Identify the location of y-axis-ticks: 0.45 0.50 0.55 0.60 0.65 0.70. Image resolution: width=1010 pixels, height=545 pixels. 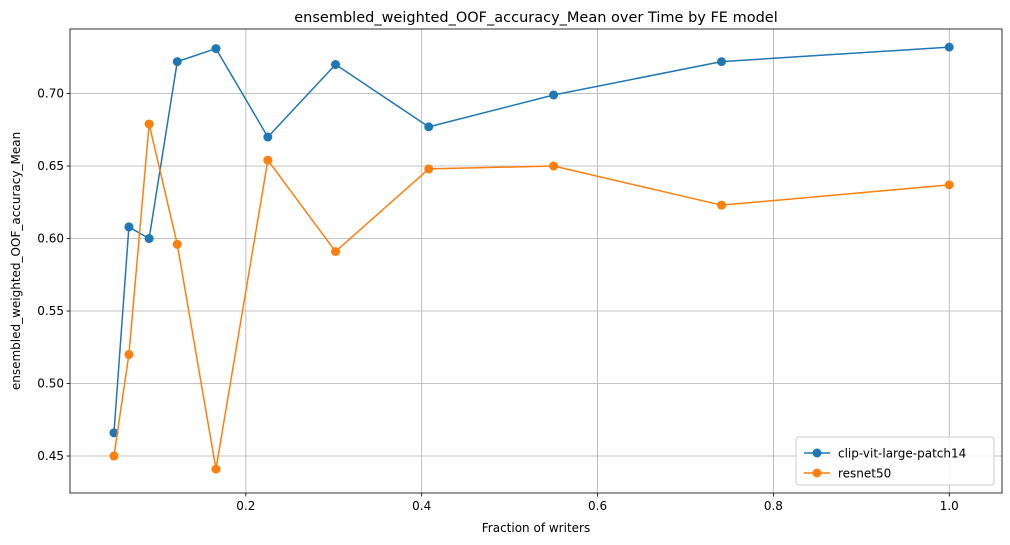
(53, 275).